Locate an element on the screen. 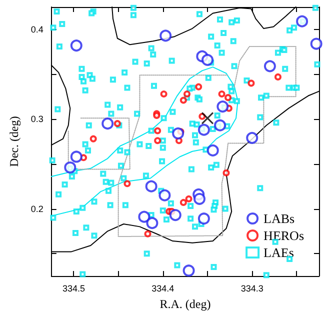 The height and width of the screenshot is (327, 327). x-tick-label: 334.3 is located at coordinates (252, 289).